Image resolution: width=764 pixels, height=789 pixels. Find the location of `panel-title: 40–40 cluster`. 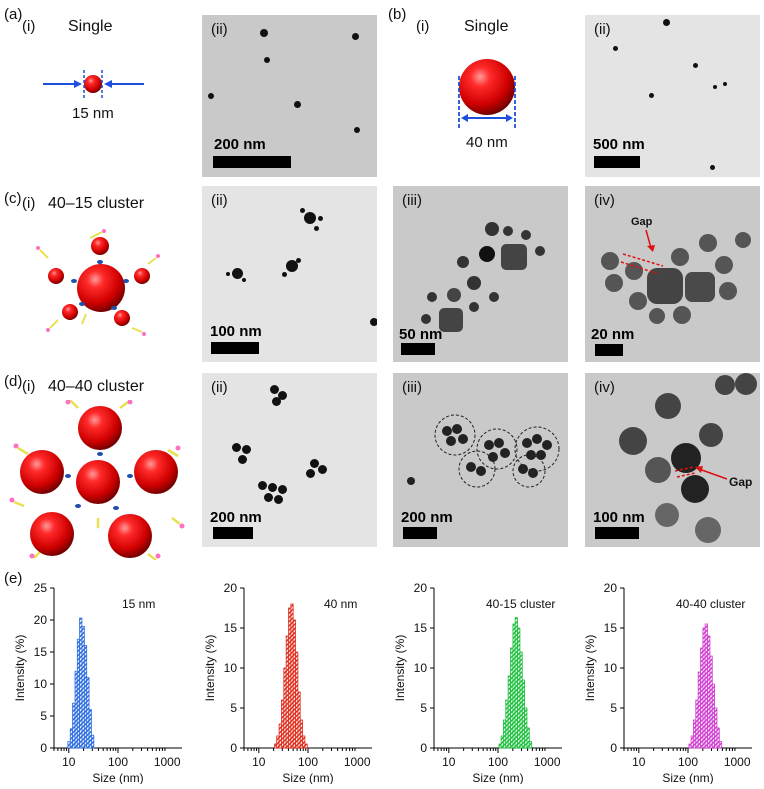

panel-title: 40–40 cluster is located at coordinates (96, 386).